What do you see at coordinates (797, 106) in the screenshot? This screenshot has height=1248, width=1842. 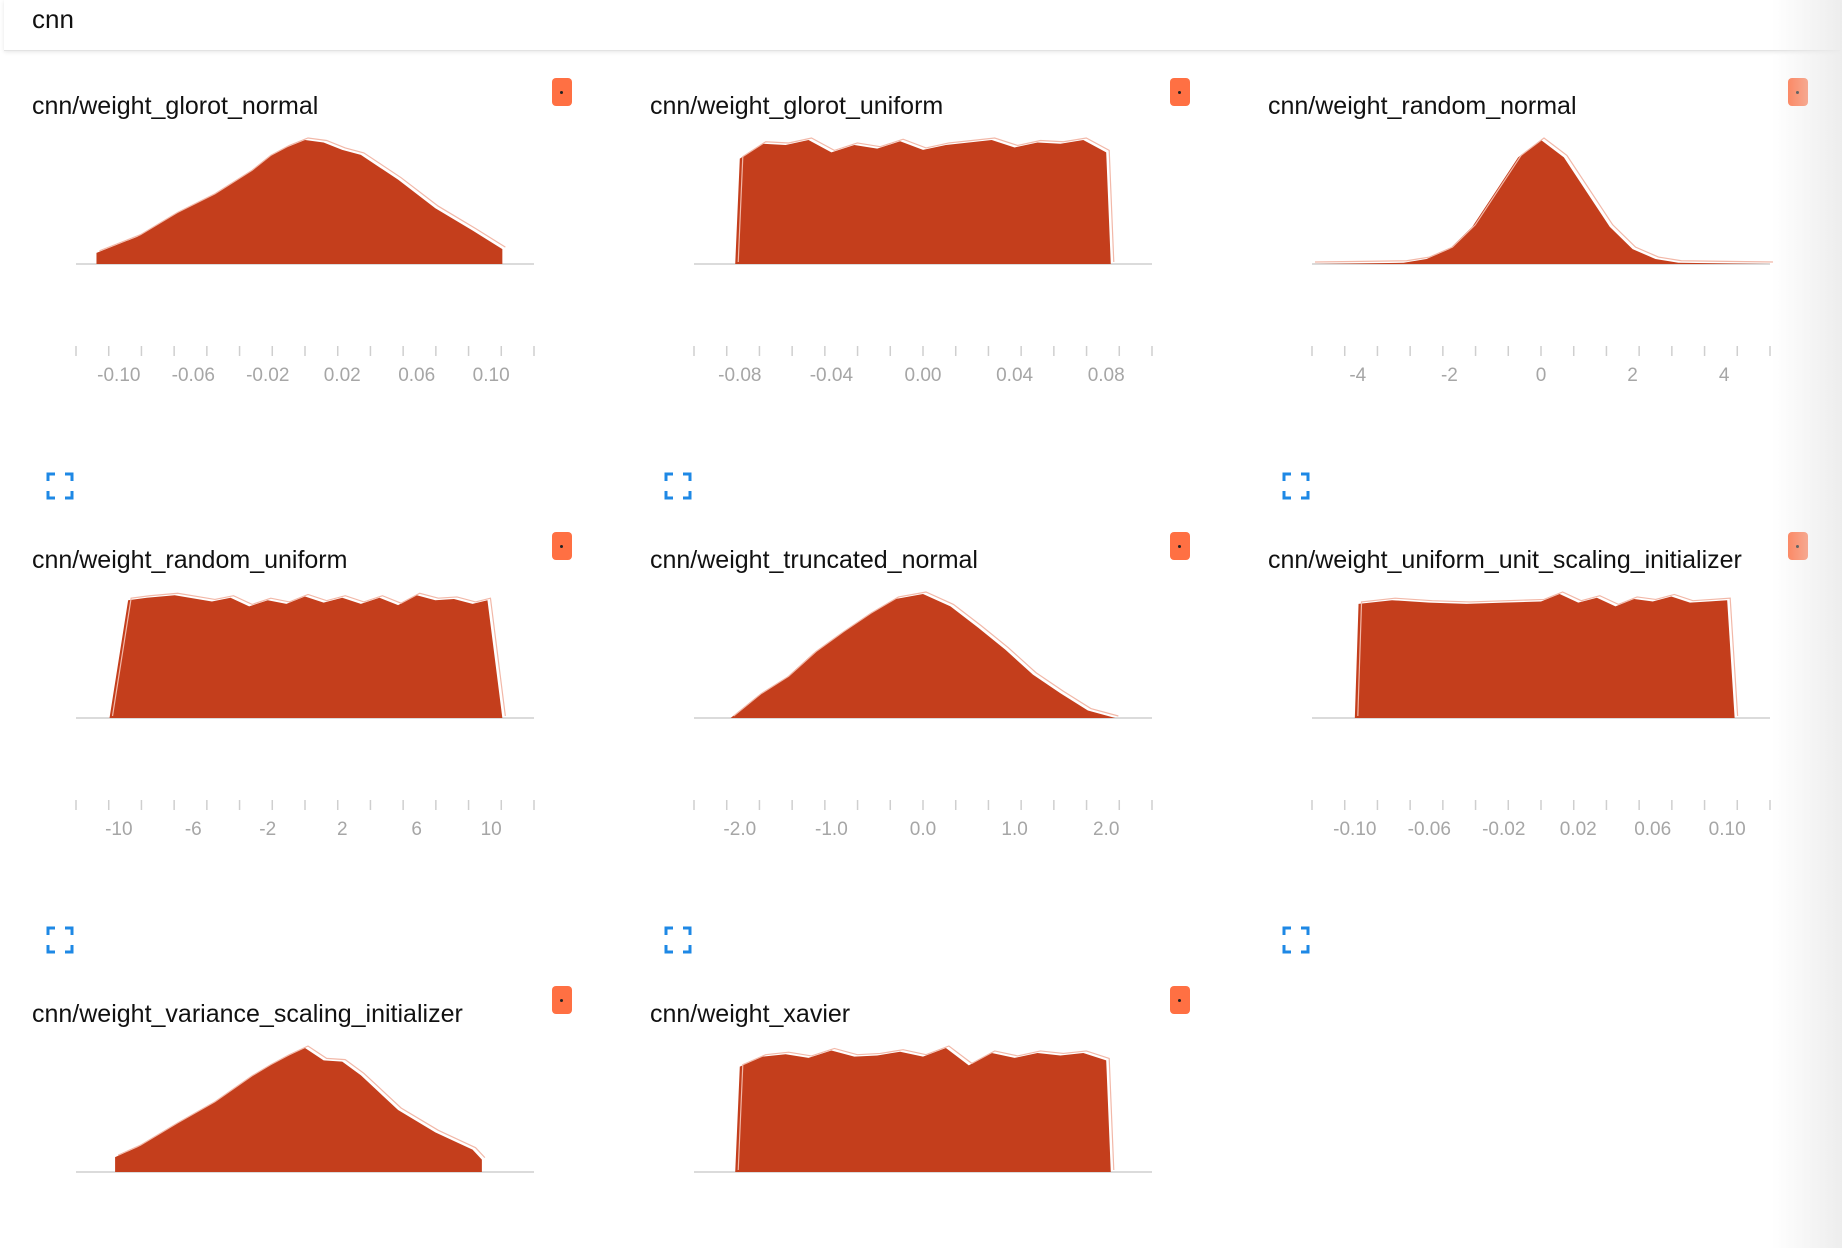 I see `card-title: cnn/weight_glorot_uniform` at bounding box center [797, 106].